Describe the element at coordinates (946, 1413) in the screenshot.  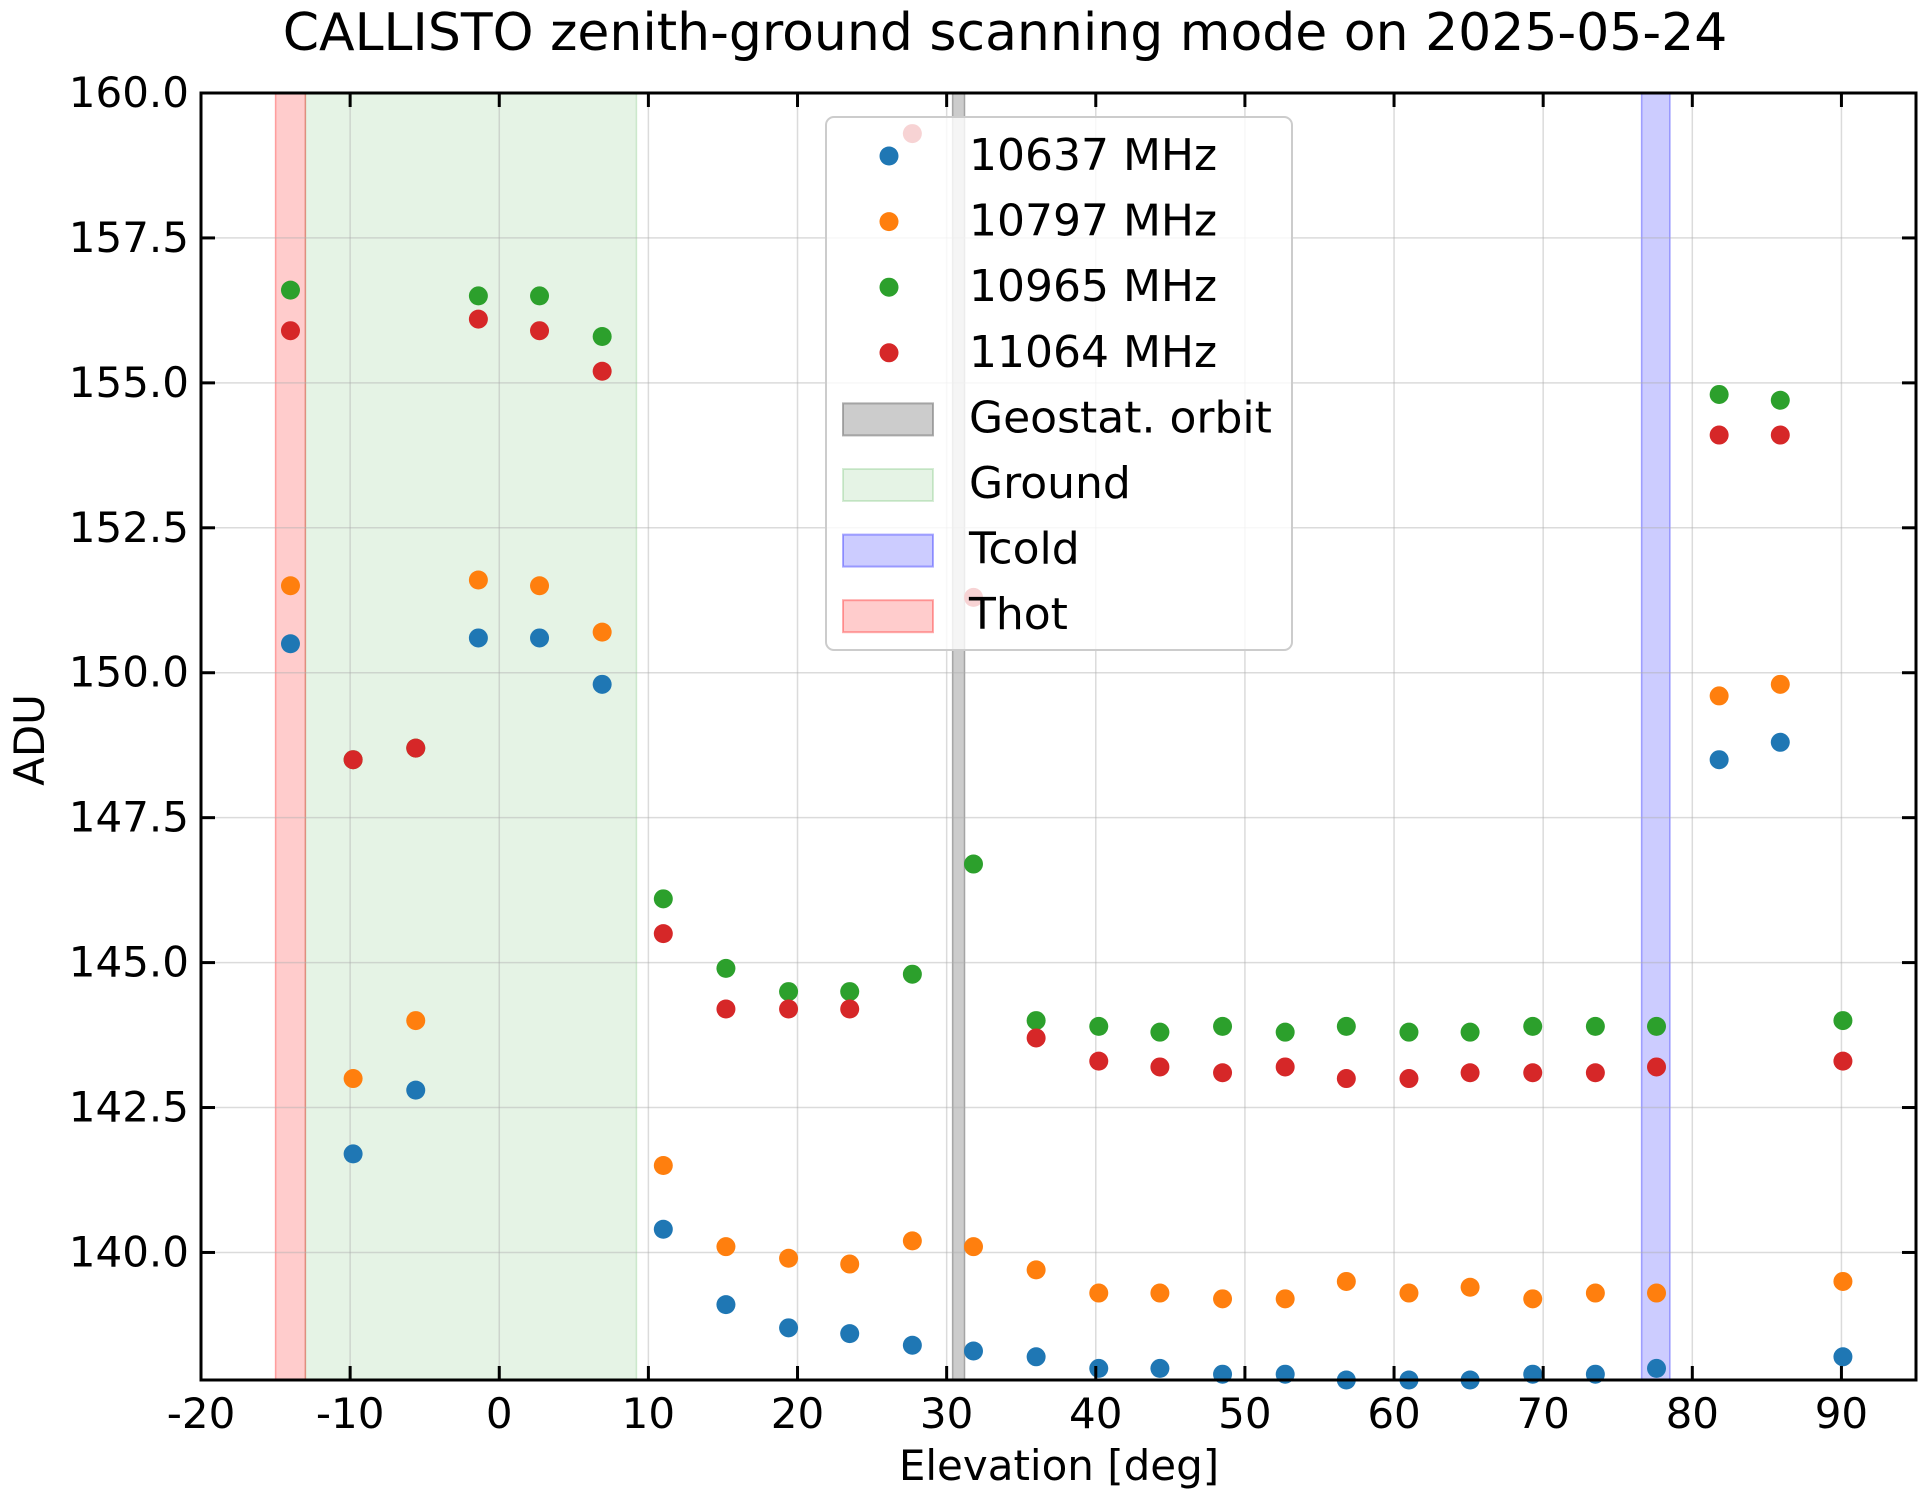
I see `x-tick-label: 30` at that location.